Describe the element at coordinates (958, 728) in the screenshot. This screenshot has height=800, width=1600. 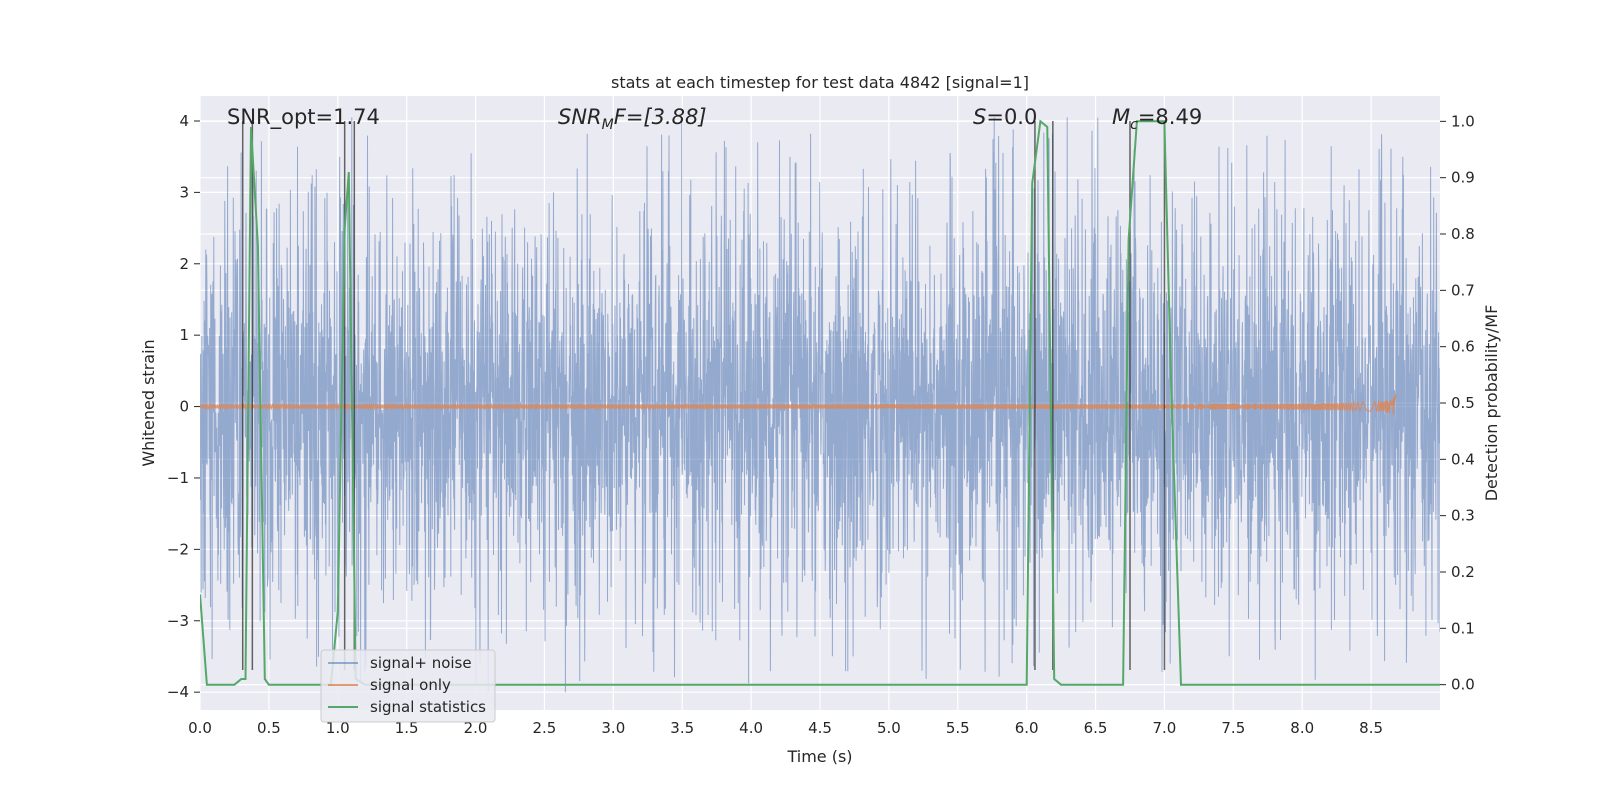
I see `x-tick-label: 5.5` at that location.